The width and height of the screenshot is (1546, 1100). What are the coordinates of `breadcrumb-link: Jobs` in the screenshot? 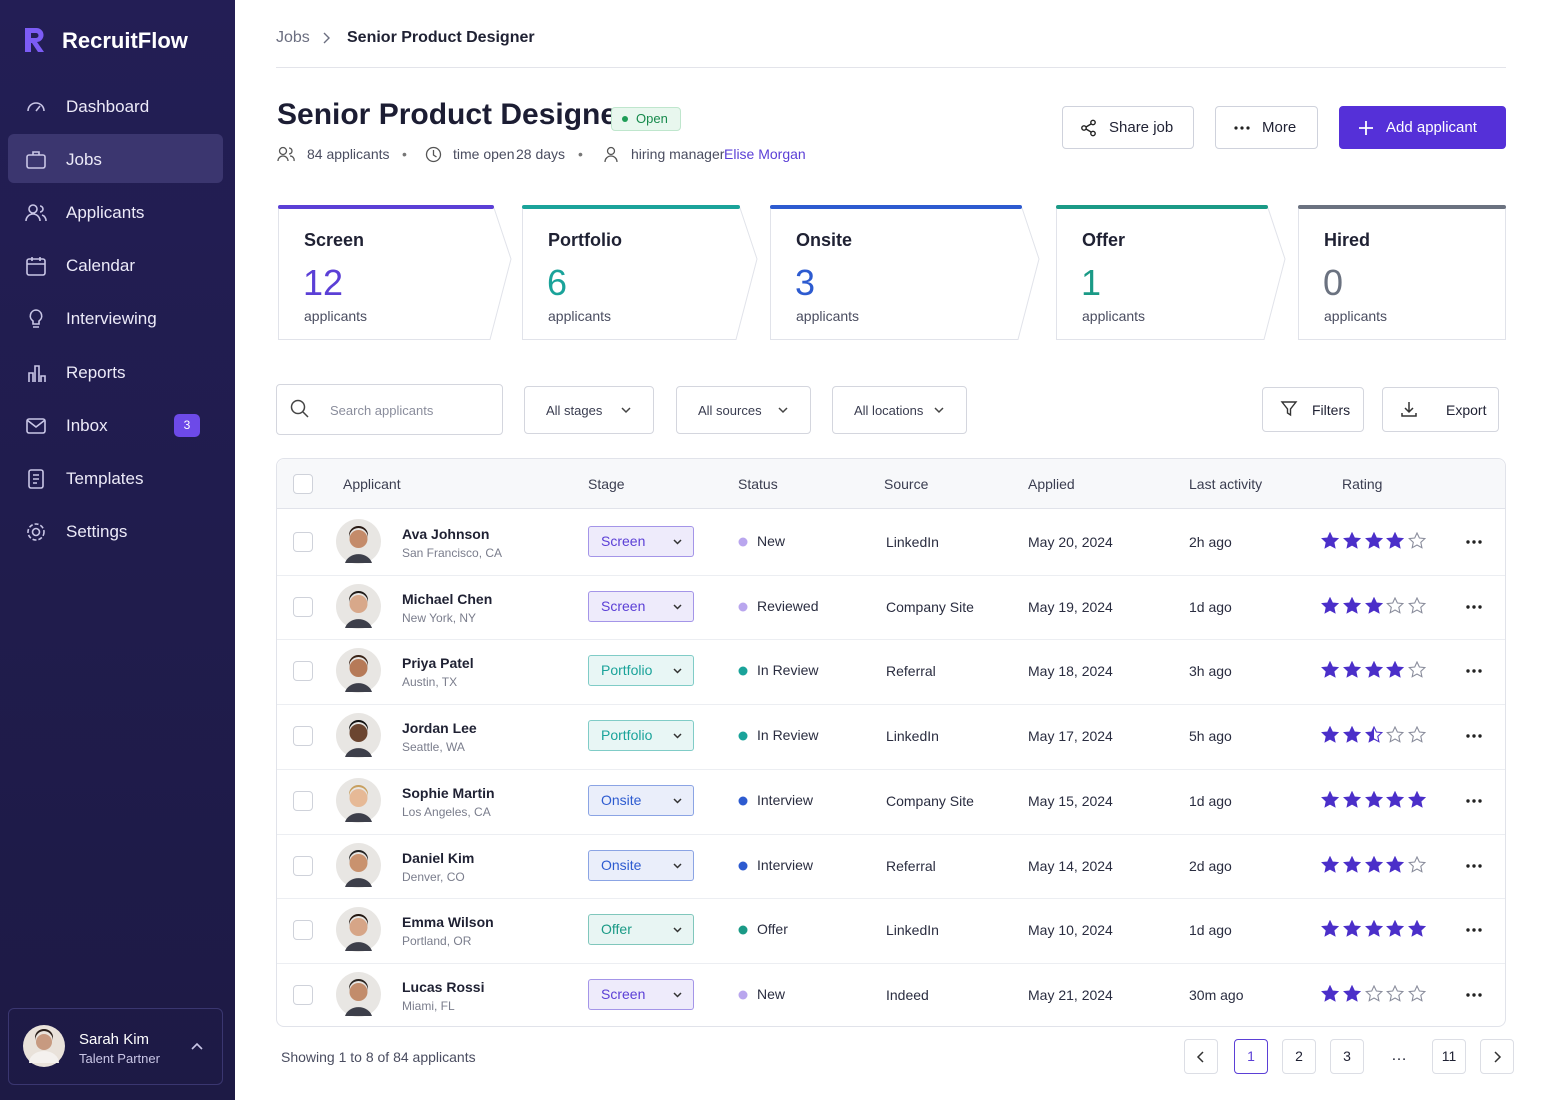 It's located at (293, 37).